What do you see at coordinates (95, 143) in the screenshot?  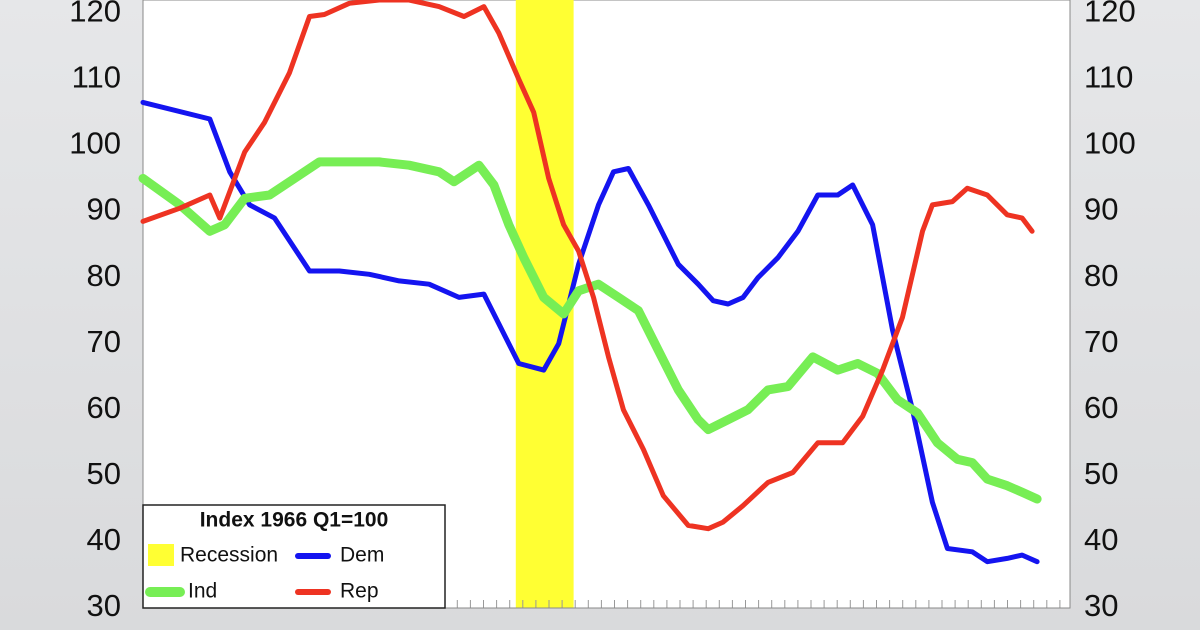 I see `y-tick-label: 100` at bounding box center [95, 143].